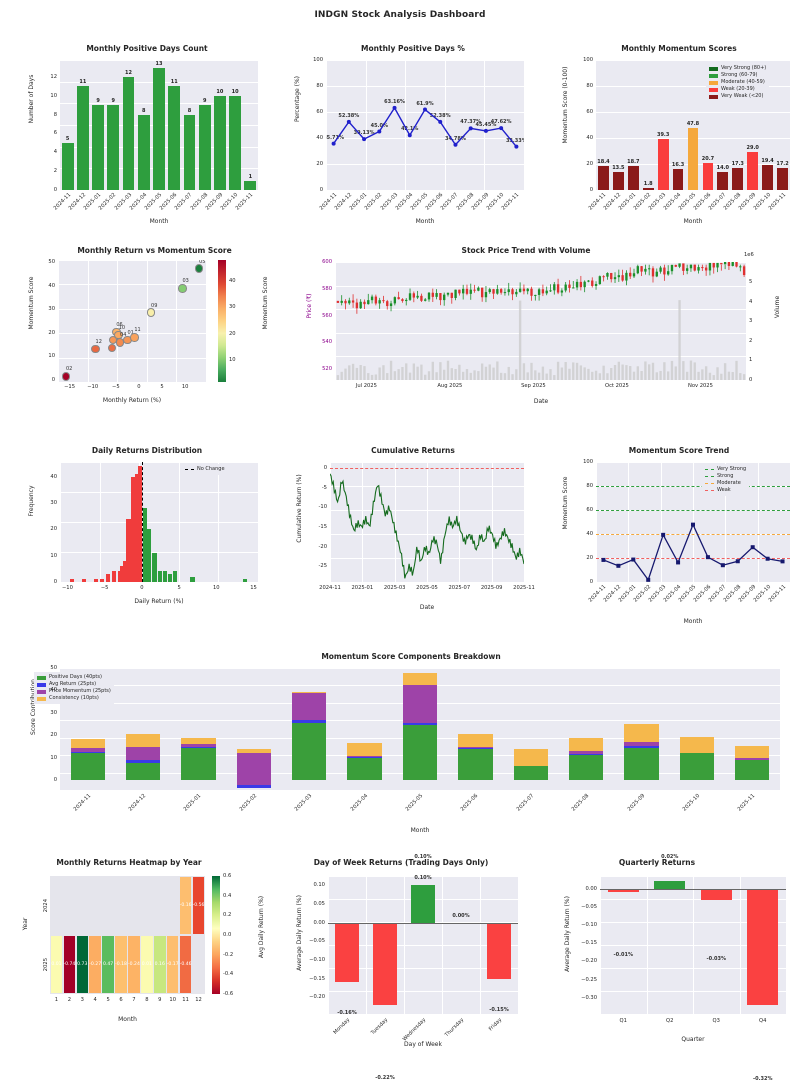 The image size is (800, 1082). I want to click on legend-label: Price Momentum (25pts), so click(80, 691).